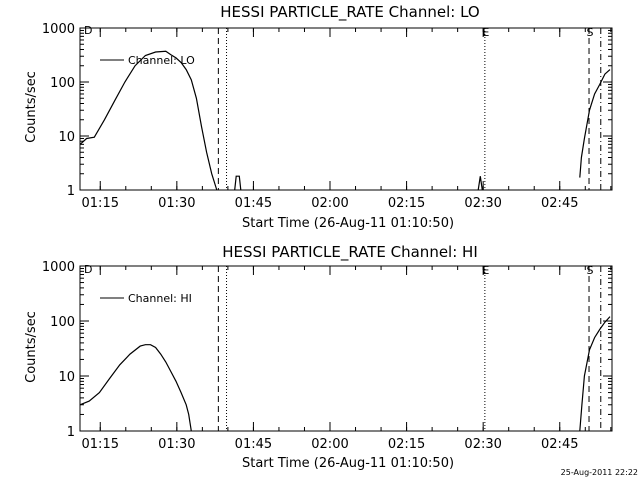 This screenshot has height=480, width=640. I want to click on legend: Channel: HI, so click(146, 298).